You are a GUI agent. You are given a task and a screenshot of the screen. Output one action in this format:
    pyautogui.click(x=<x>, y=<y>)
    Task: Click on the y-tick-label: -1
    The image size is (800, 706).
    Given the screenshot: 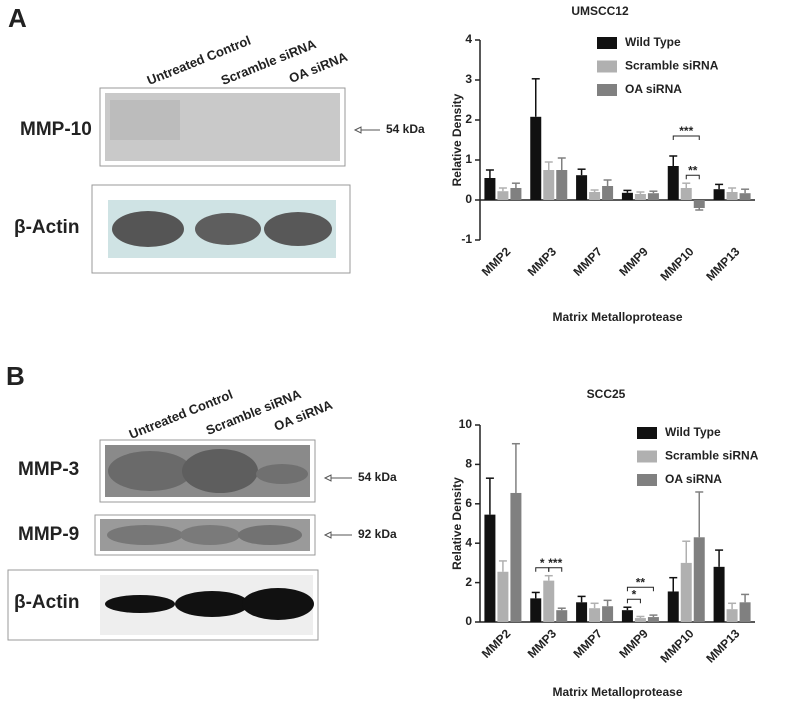 What is the action you would take?
    pyautogui.click(x=466, y=239)
    